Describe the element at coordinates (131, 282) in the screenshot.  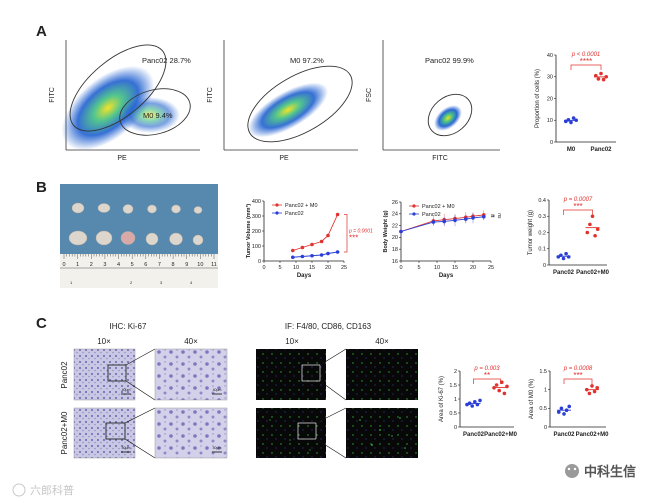
I see `ruler-small-2: 2` at that location.